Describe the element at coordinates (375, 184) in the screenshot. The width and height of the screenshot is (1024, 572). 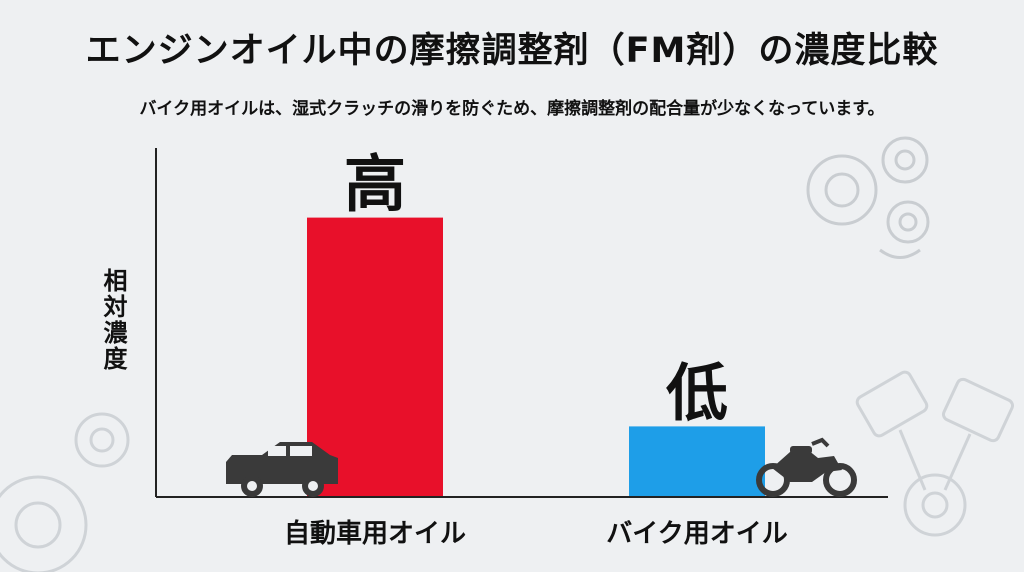
I see `bar-data-label: 高` at that location.